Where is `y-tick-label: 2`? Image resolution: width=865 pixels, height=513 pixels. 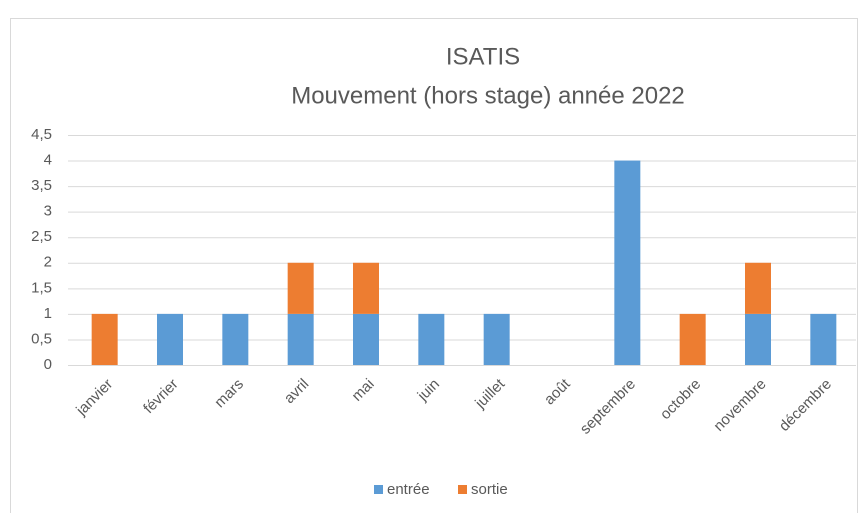 y-tick-label: 2 is located at coordinates (48, 262).